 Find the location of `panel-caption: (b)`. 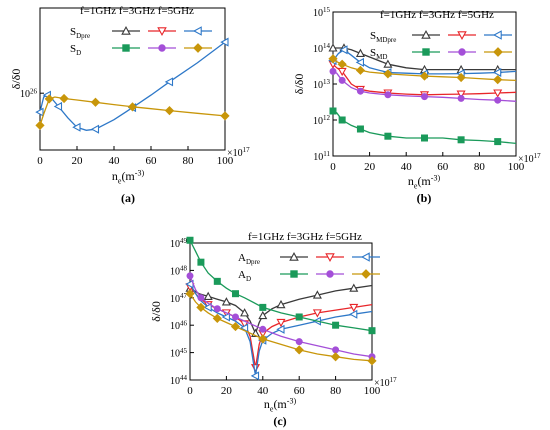

panel-caption: (b) is located at coordinates (424, 198).